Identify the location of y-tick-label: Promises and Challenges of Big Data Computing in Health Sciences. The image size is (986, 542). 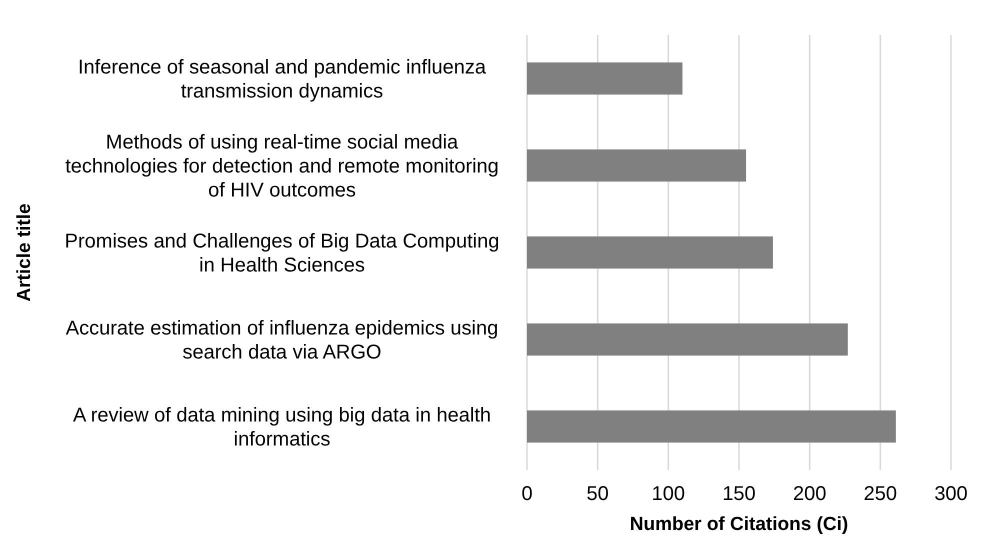
(282, 253).